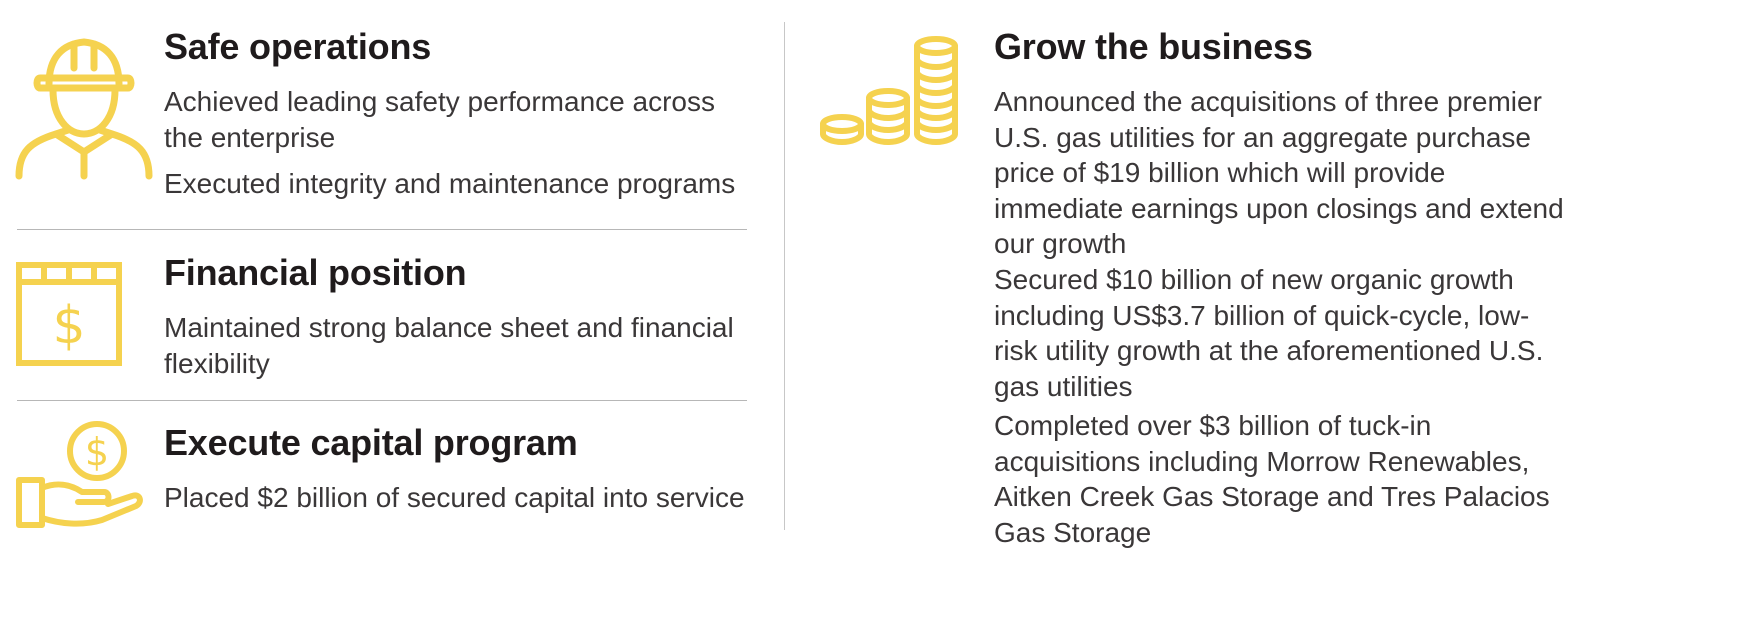 This screenshot has height=632, width=1744. Describe the element at coordinates (1153, 46) in the screenshot. I see `grow-the-business-title: Grow the business` at that location.